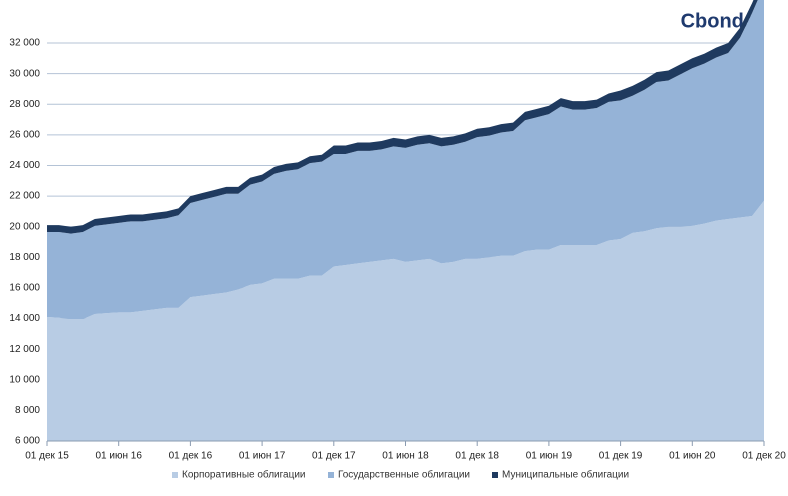  Describe the element at coordinates (24, 226) in the screenshot. I see `y-tick-label: 20 000` at that location.